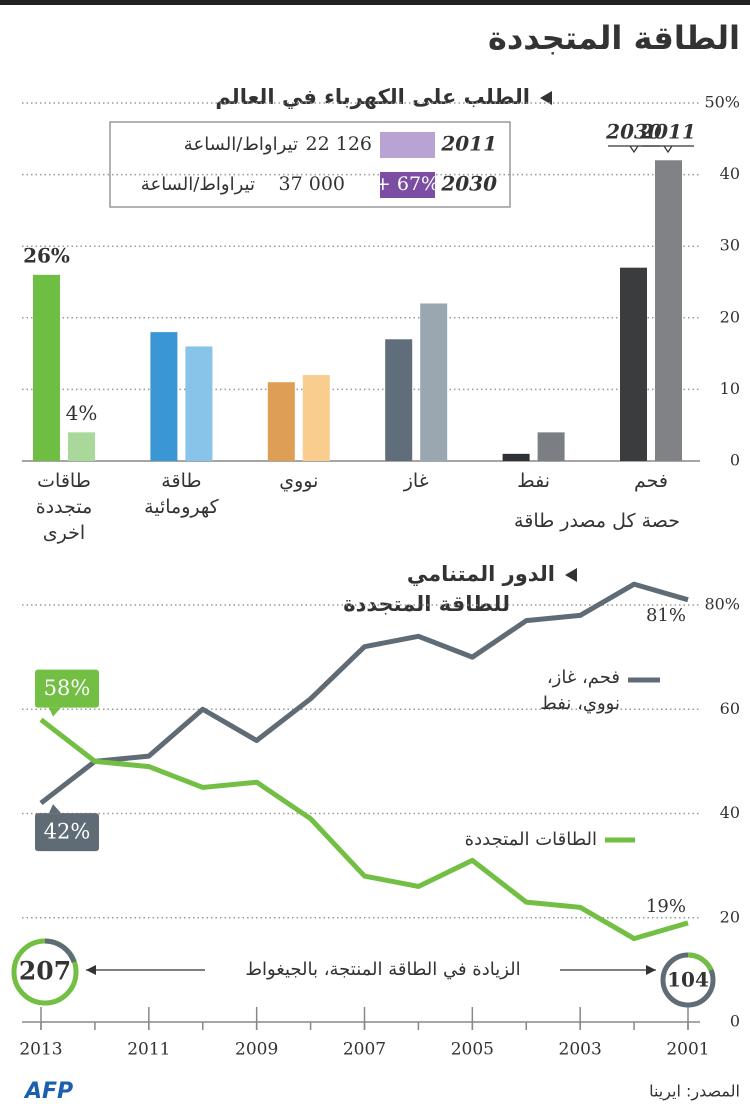 This screenshot has width=750, height=1114. Describe the element at coordinates (722, 102) in the screenshot. I see `y-tick-label: 50%` at that location.